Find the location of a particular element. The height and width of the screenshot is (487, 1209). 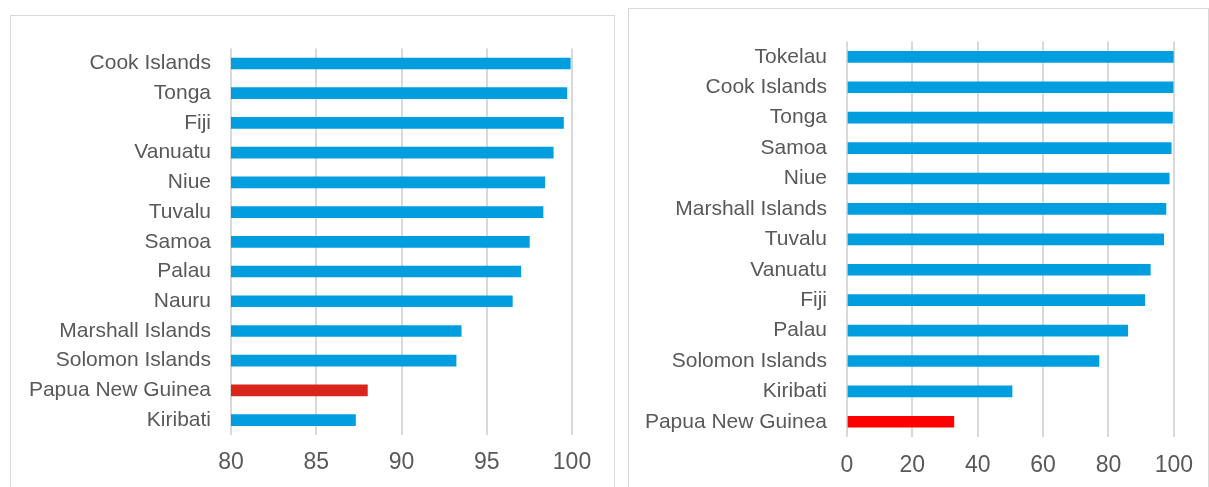

x-tick-label: 20 is located at coordinates (912, 464).